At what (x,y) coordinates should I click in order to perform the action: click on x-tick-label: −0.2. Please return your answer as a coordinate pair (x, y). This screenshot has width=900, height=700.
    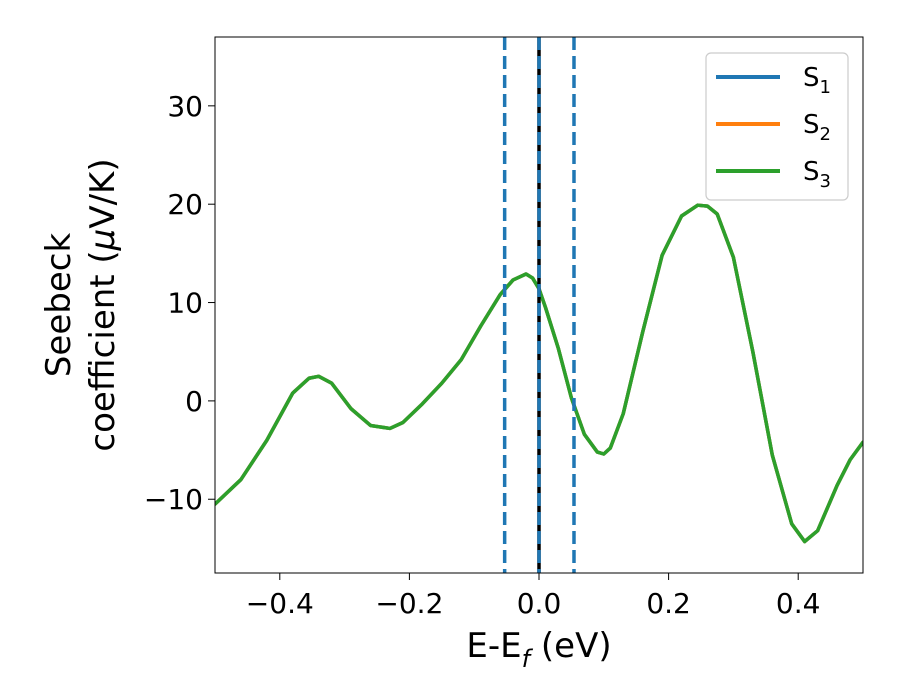
    Looking at the image, I should click on (409, 603).